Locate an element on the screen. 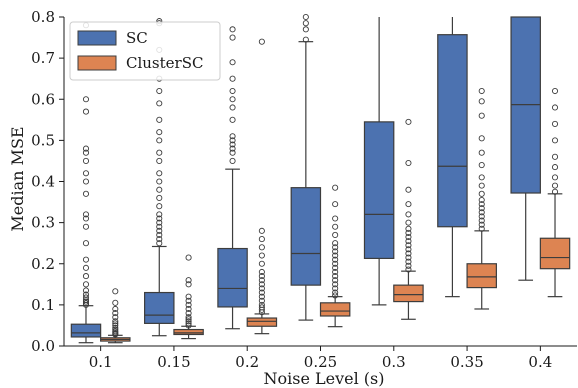 The height and width of the screenshot is (388, 578). x-tick-label: 0.3 is located at coordinates (394, 362).